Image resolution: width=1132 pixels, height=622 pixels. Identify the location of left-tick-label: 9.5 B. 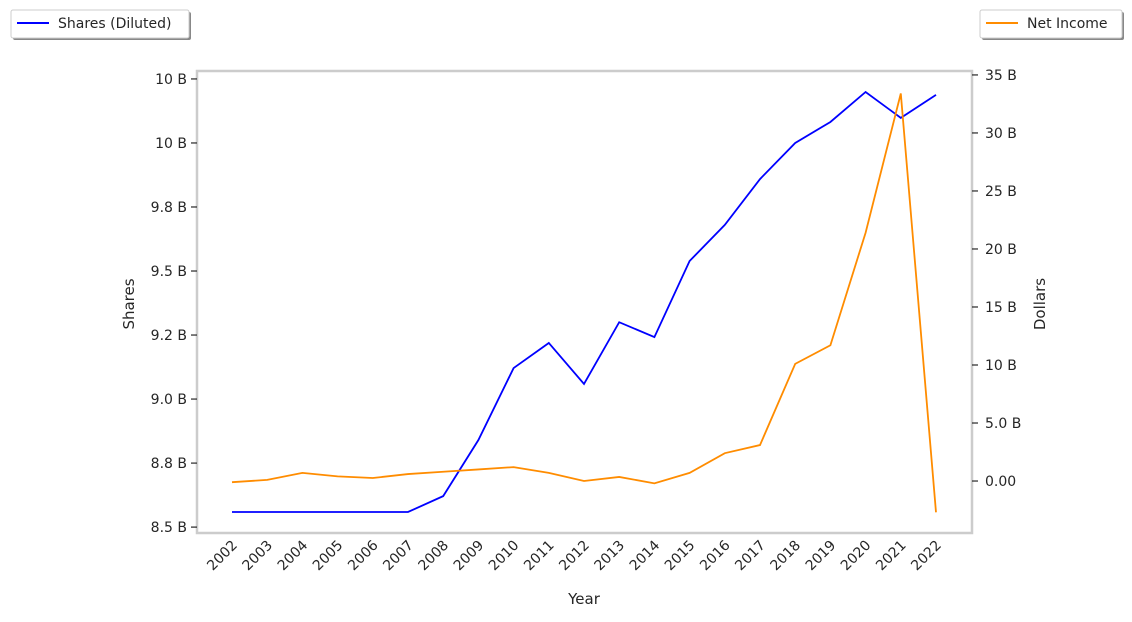
(169, 272).